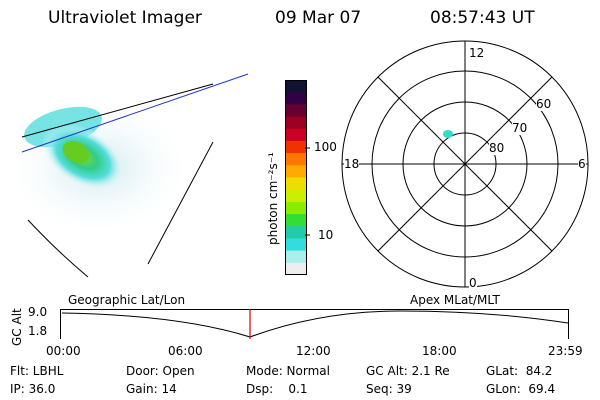 Image resolution: width=600 pixels, height=400 pixels. I want to click on limb-edge-left, so click(58, 248).